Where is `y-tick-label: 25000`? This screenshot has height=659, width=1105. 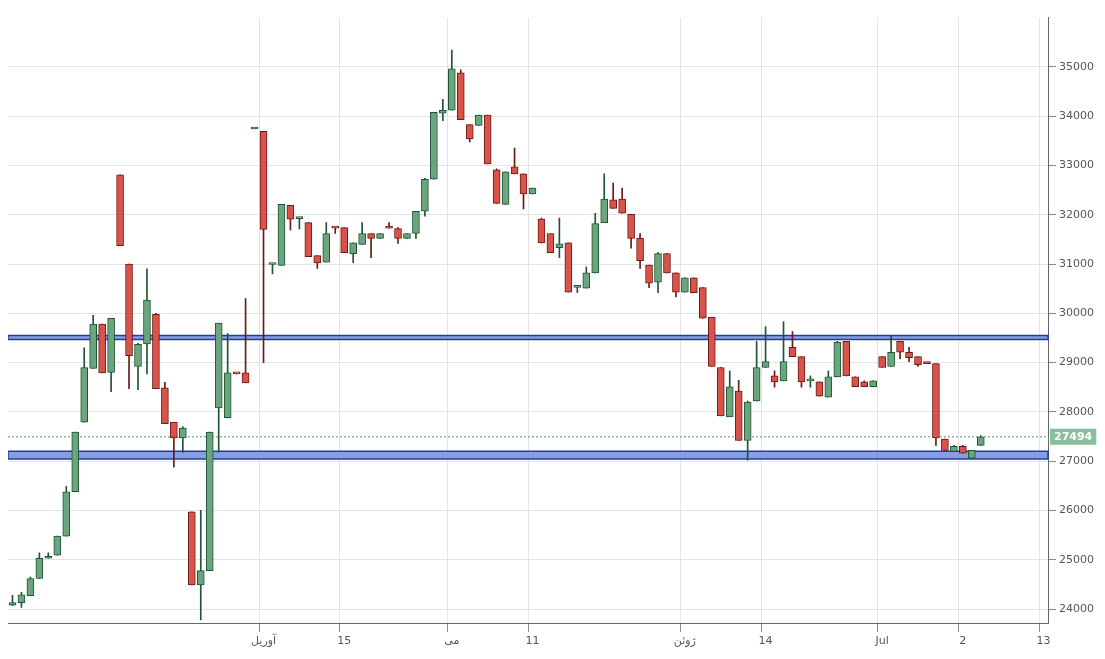
y-tick-label: 25000 is located at coordinates (1077, 559).